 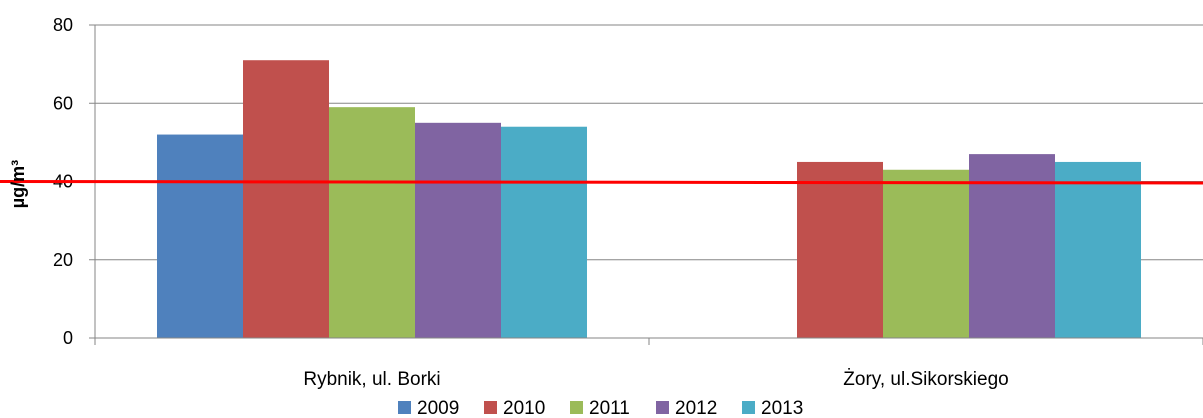 What do you see at coordinates (63, 103) in the screenshot?
I see `y-tick-label: 60` at bounding box center [63, 103].